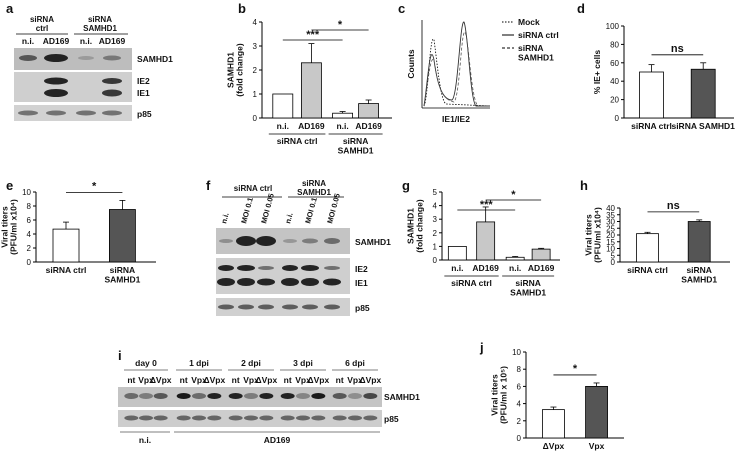 The height and width of the screenshot is (458, 750). What do you see at coordinates (9, 185) in the screenshot?
I see `panel-label-e: e` at bounding box center [9, 185].